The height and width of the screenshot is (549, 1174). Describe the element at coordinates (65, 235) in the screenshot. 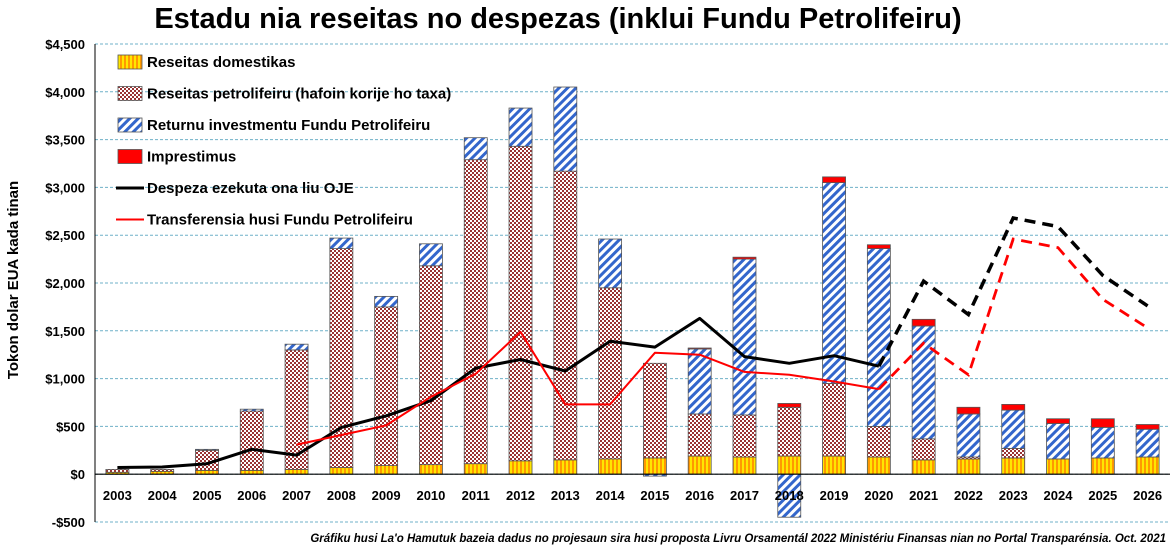

I see `y-tick-label: $2,500` at that location.